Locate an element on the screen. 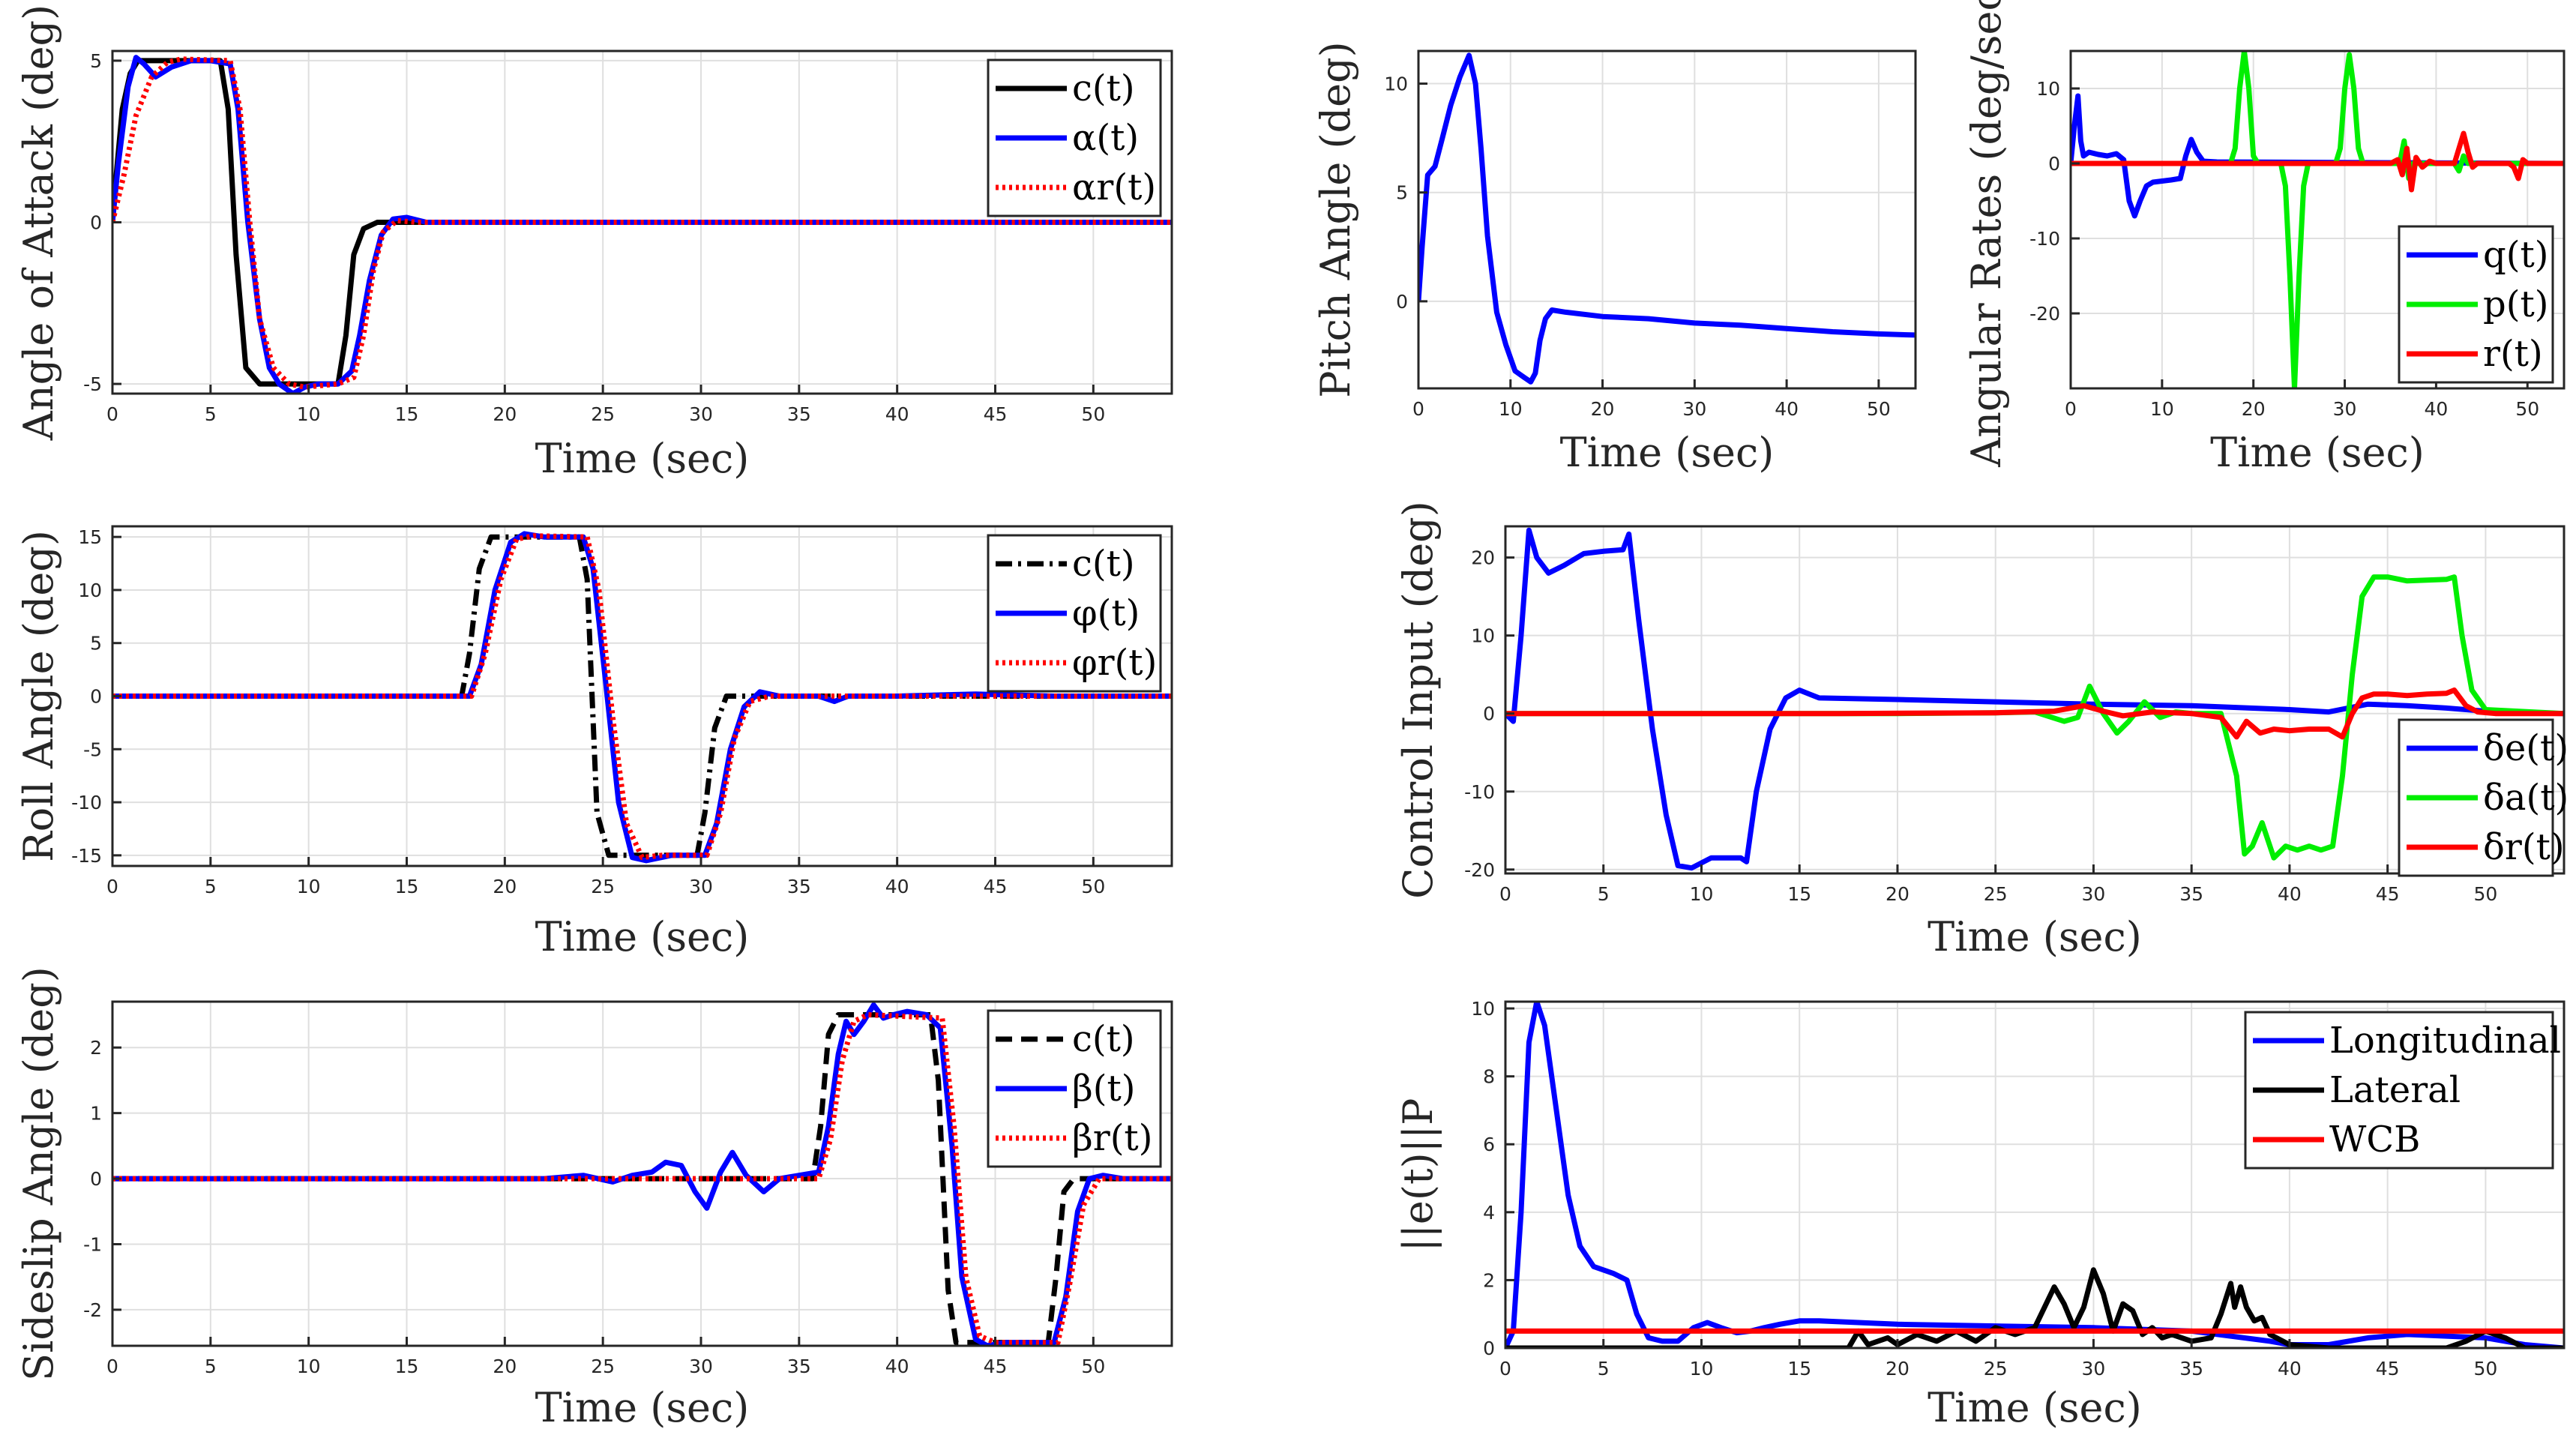  y-axis-label: ||e(t)||P is located at coordinates (1418, 1175).